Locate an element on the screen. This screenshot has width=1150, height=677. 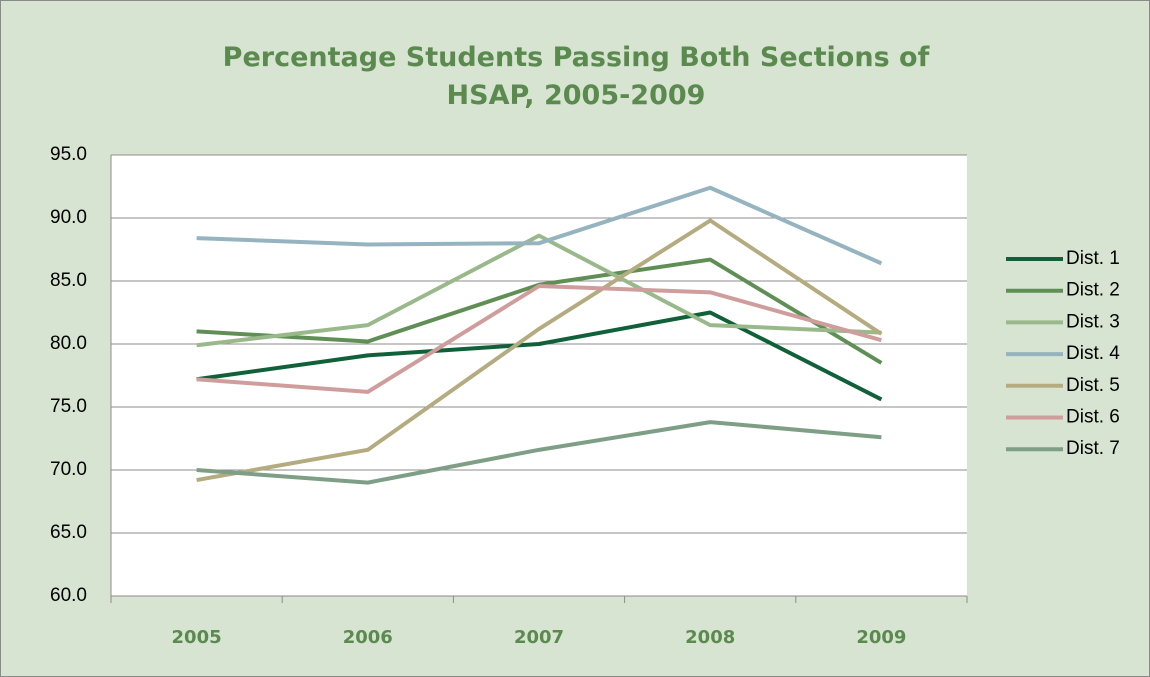
legend-label: Dist. 1 is located at coordinates (1093, 258).